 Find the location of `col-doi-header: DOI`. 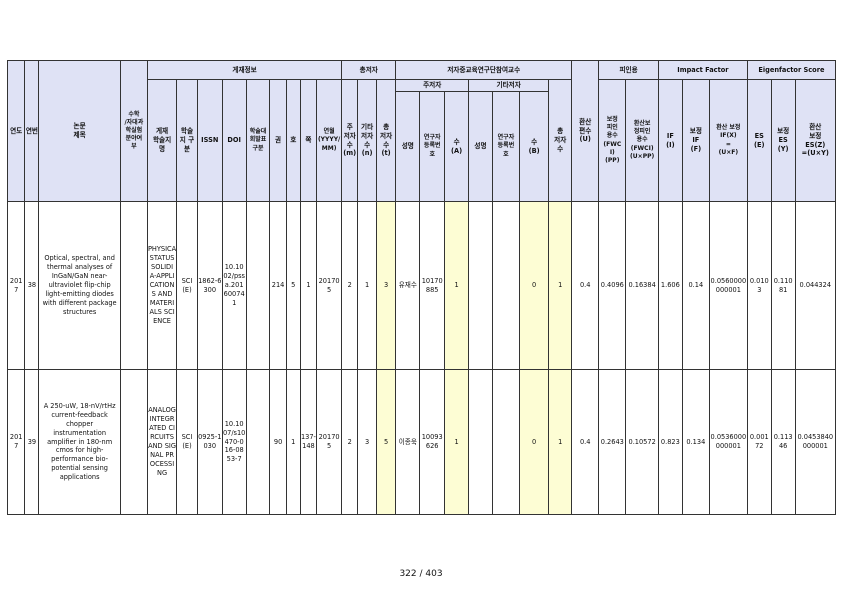

col-doi-header: DOI is located at coordinates (234, 140).